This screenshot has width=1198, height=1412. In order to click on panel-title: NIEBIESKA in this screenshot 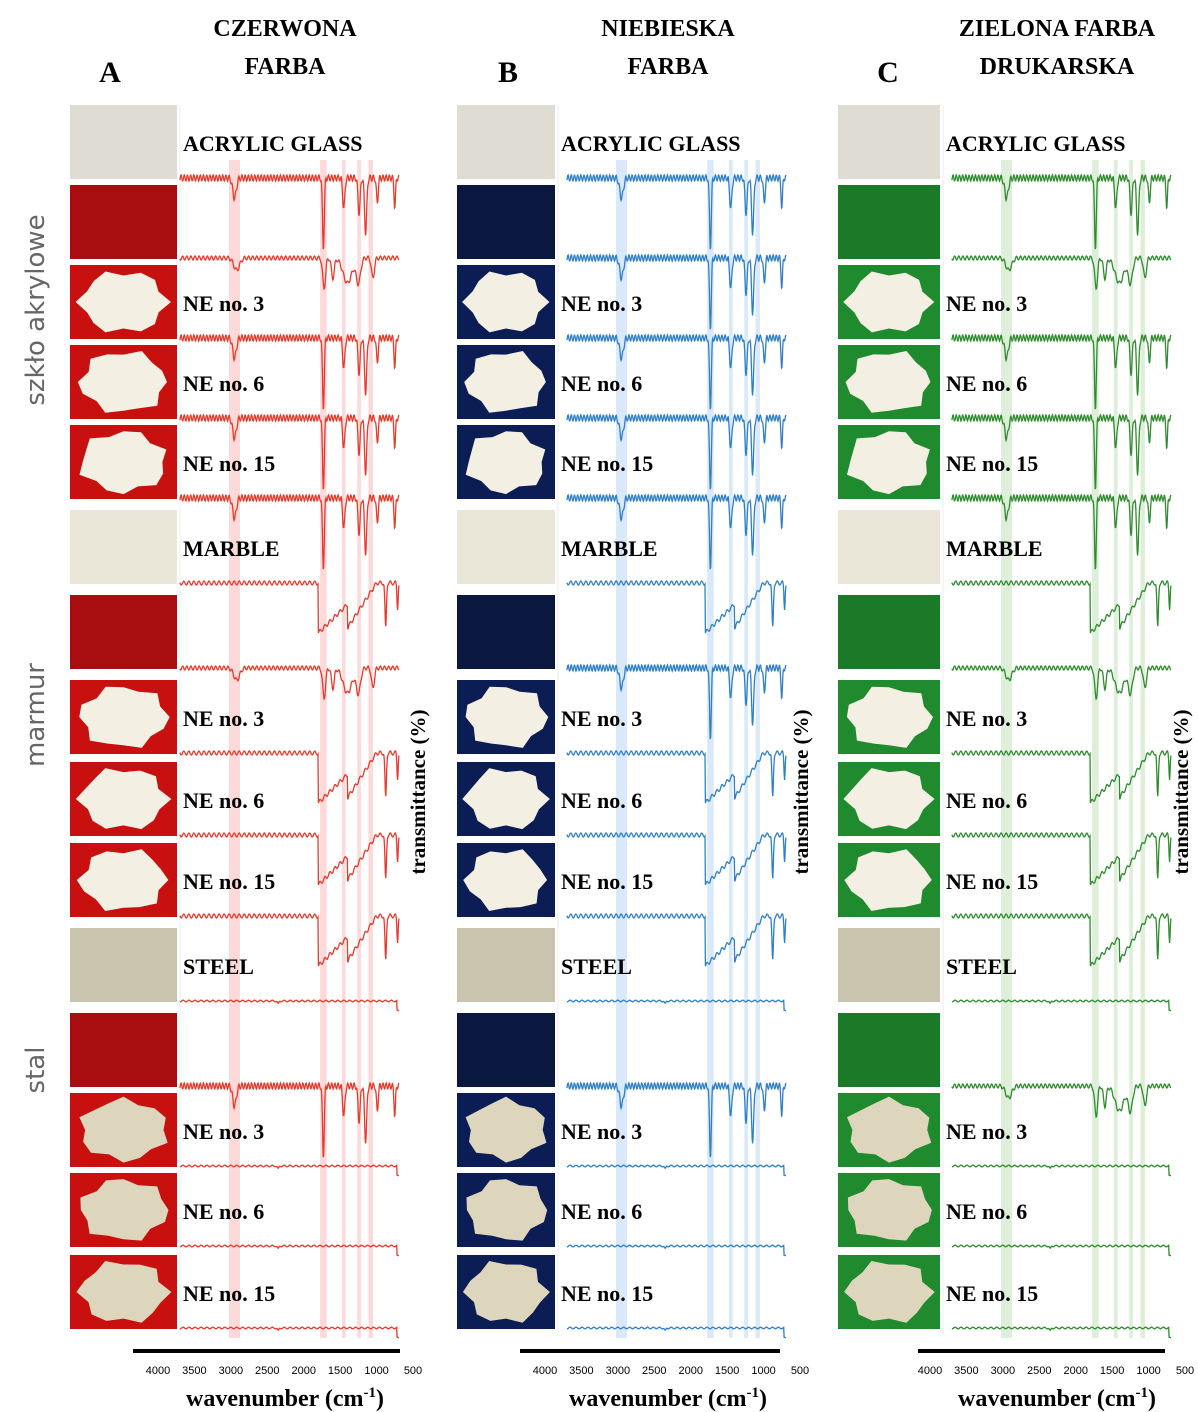, I will do `click(668, 29)`.